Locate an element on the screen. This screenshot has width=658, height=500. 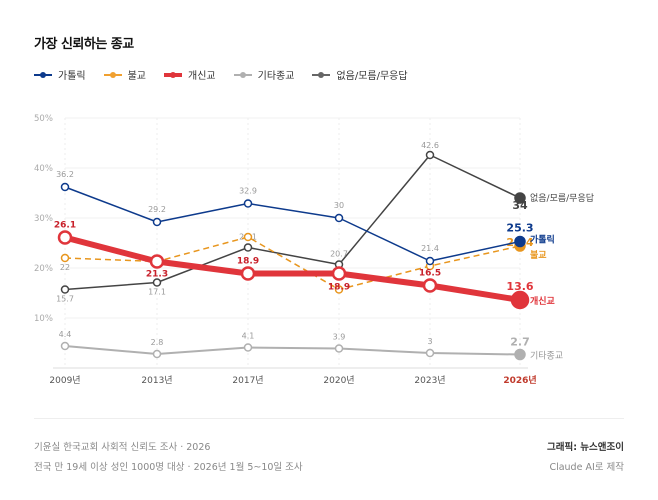
legend-item-none: 없음/모름/무응답 is located at coordinates (360, 74).